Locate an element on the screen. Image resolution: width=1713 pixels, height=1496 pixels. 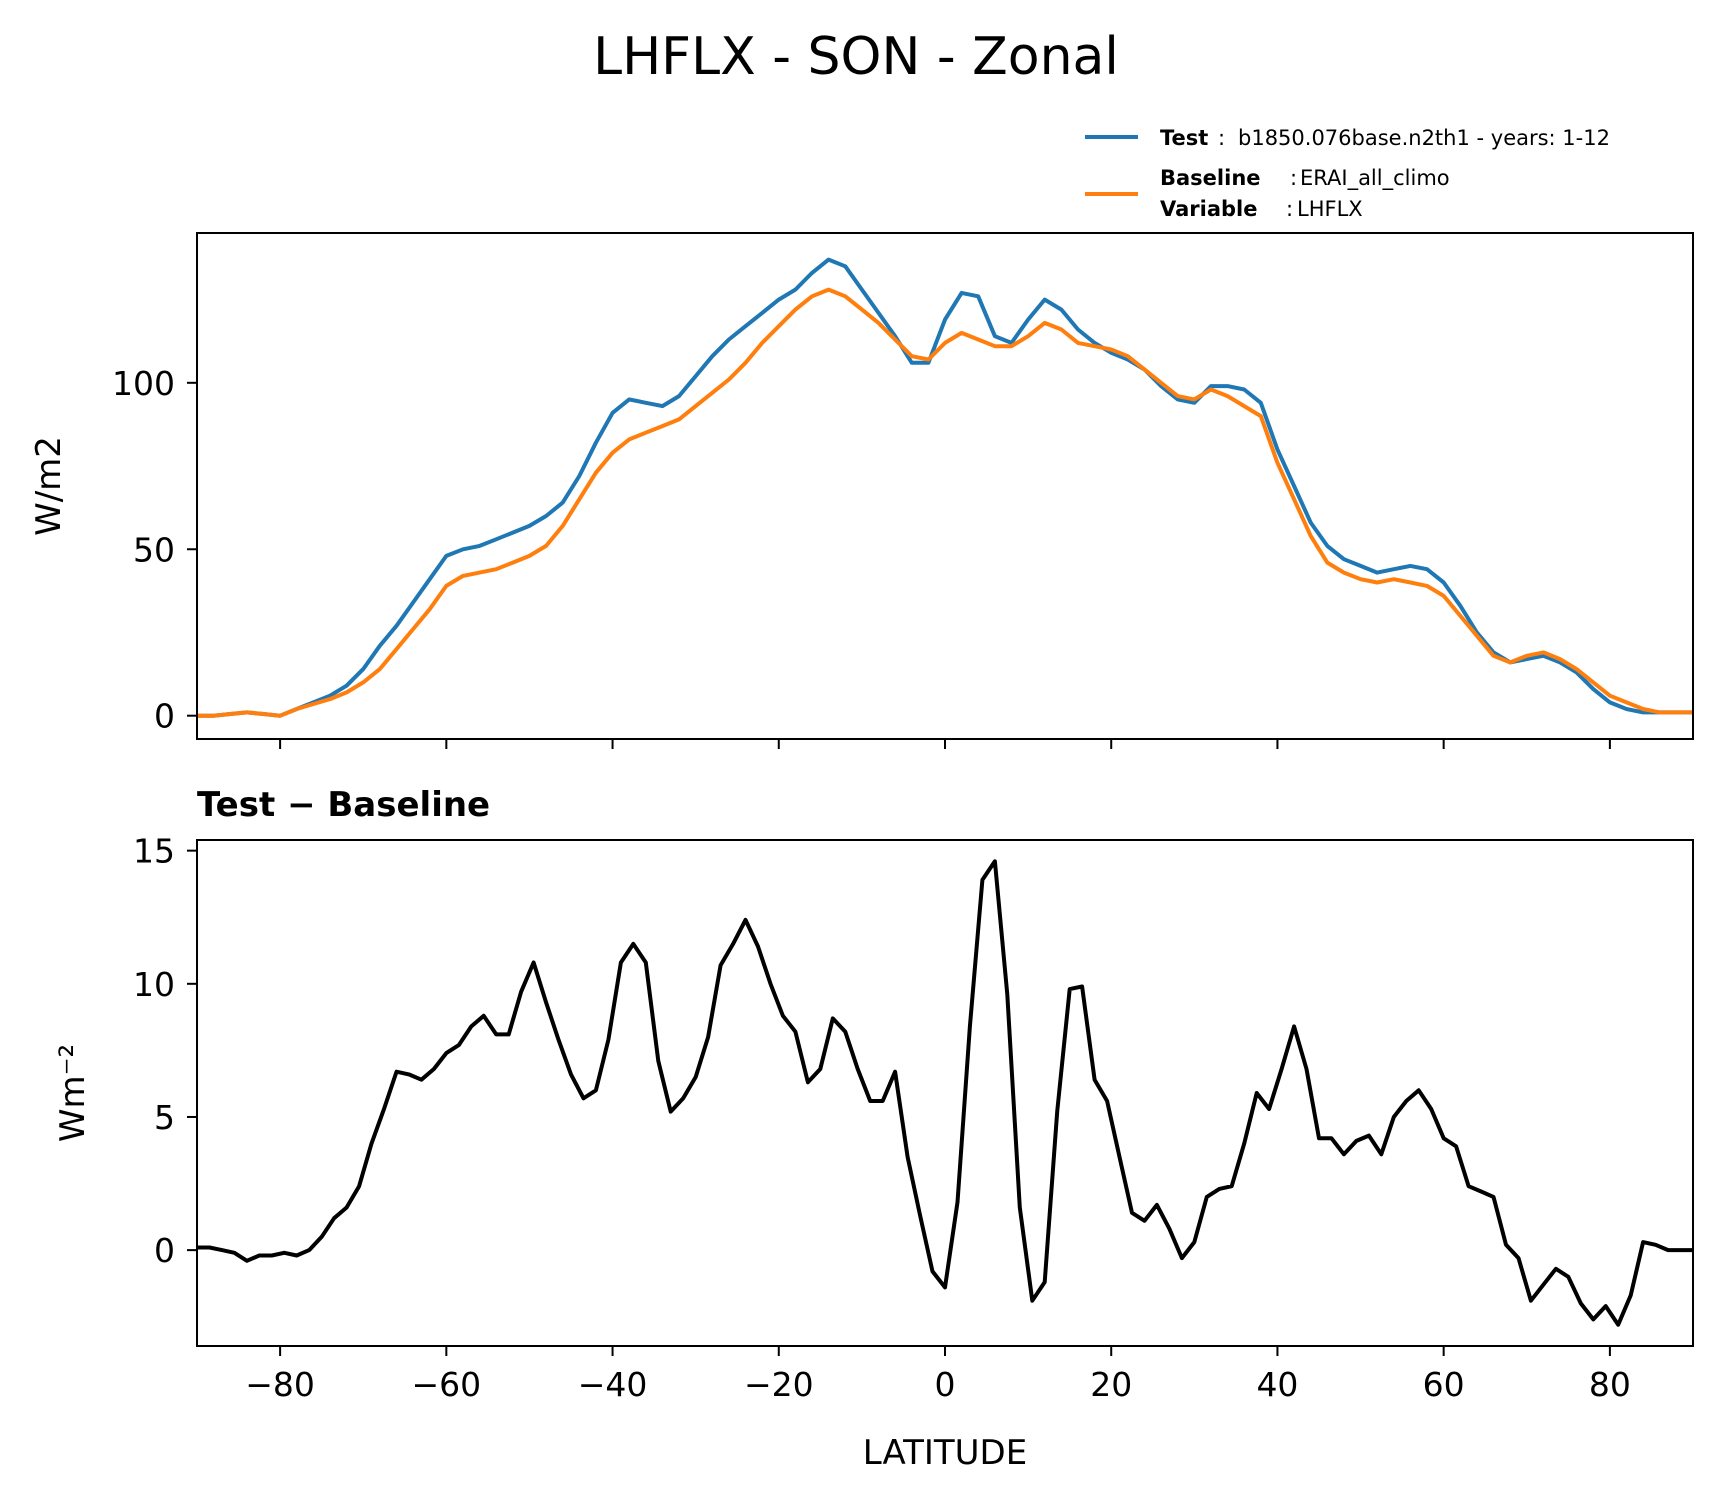
difference-xlabel: LATITUDE is located at coordinates (945, 1453).